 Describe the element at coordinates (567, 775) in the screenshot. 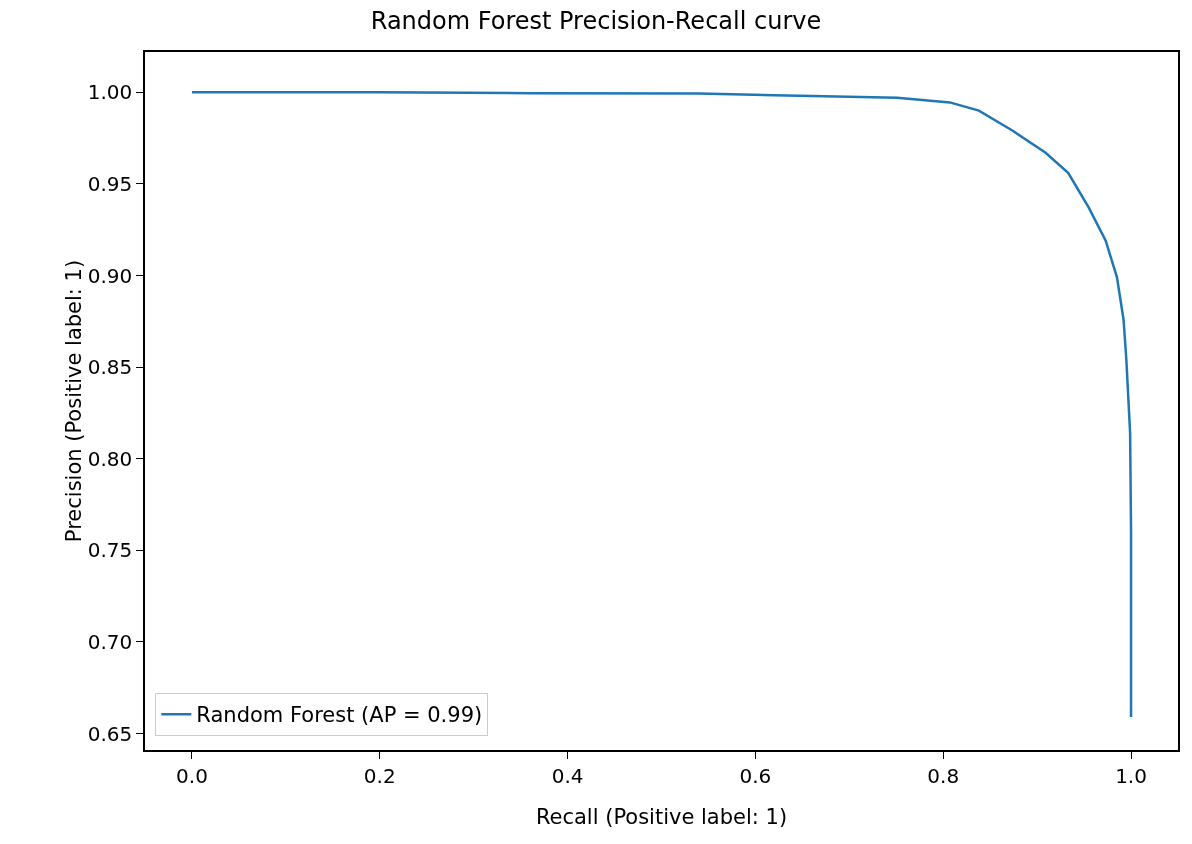

I see `x-tick-label: 0.4` at that location.